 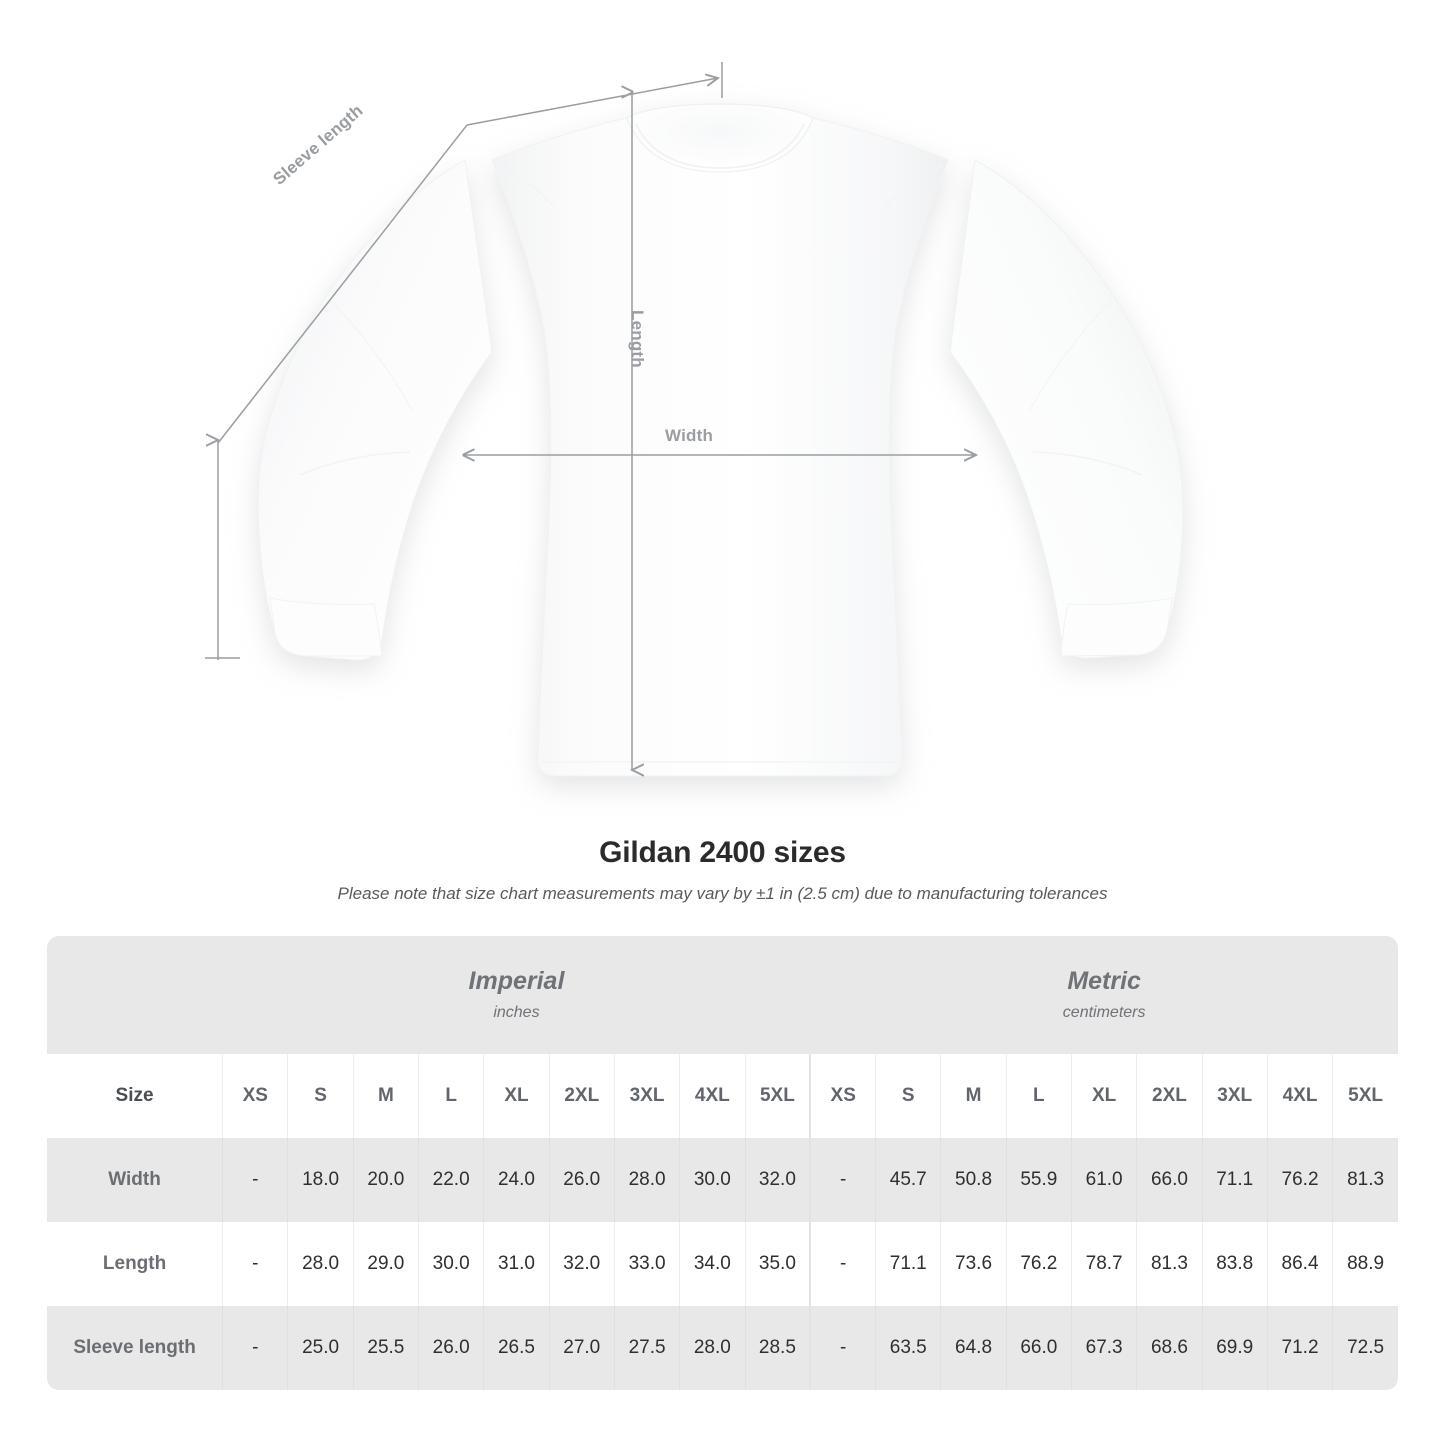 What do you see at coordinates (464, 361) in the screenshot?
I see `sleeve-length-dimension` at bounding box center [464, 361].